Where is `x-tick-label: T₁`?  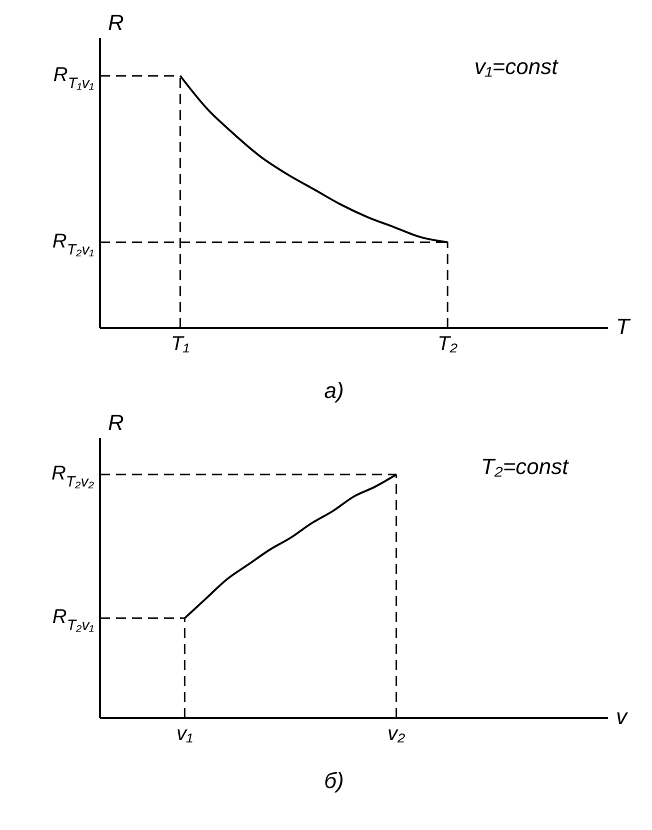 x-tick-label: T₁ is located at coordinates (180, 344).